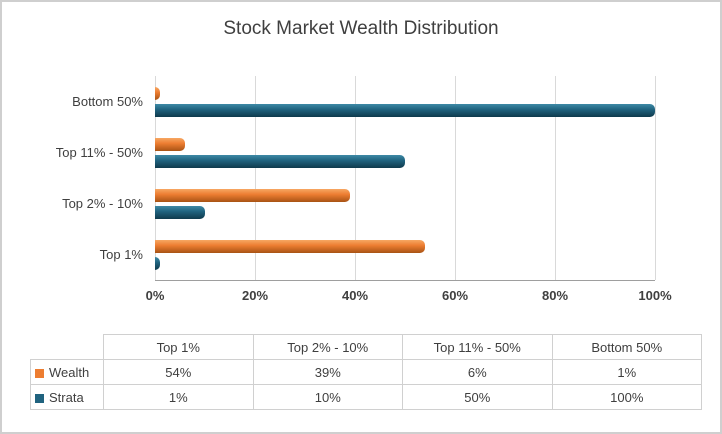  I want to click on y-axis-label: Top 11% - 50%, so click(99, 152).